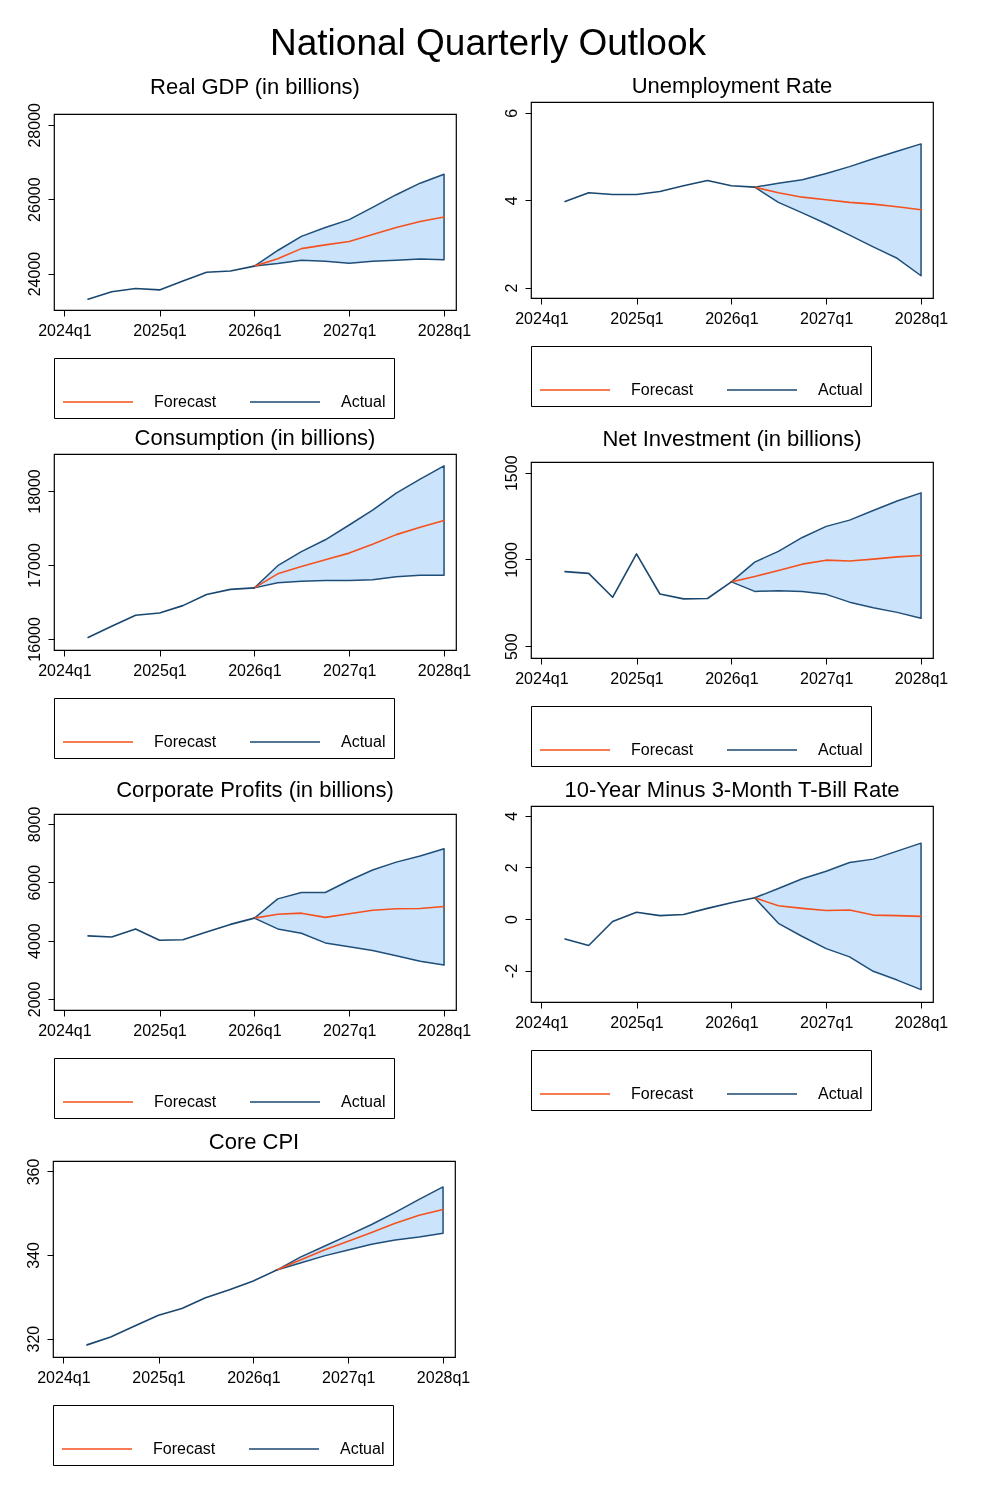 The width and height of the screenshot is (1000, 1500). I want to click on y-tick-label: 6, so click(511, 113).